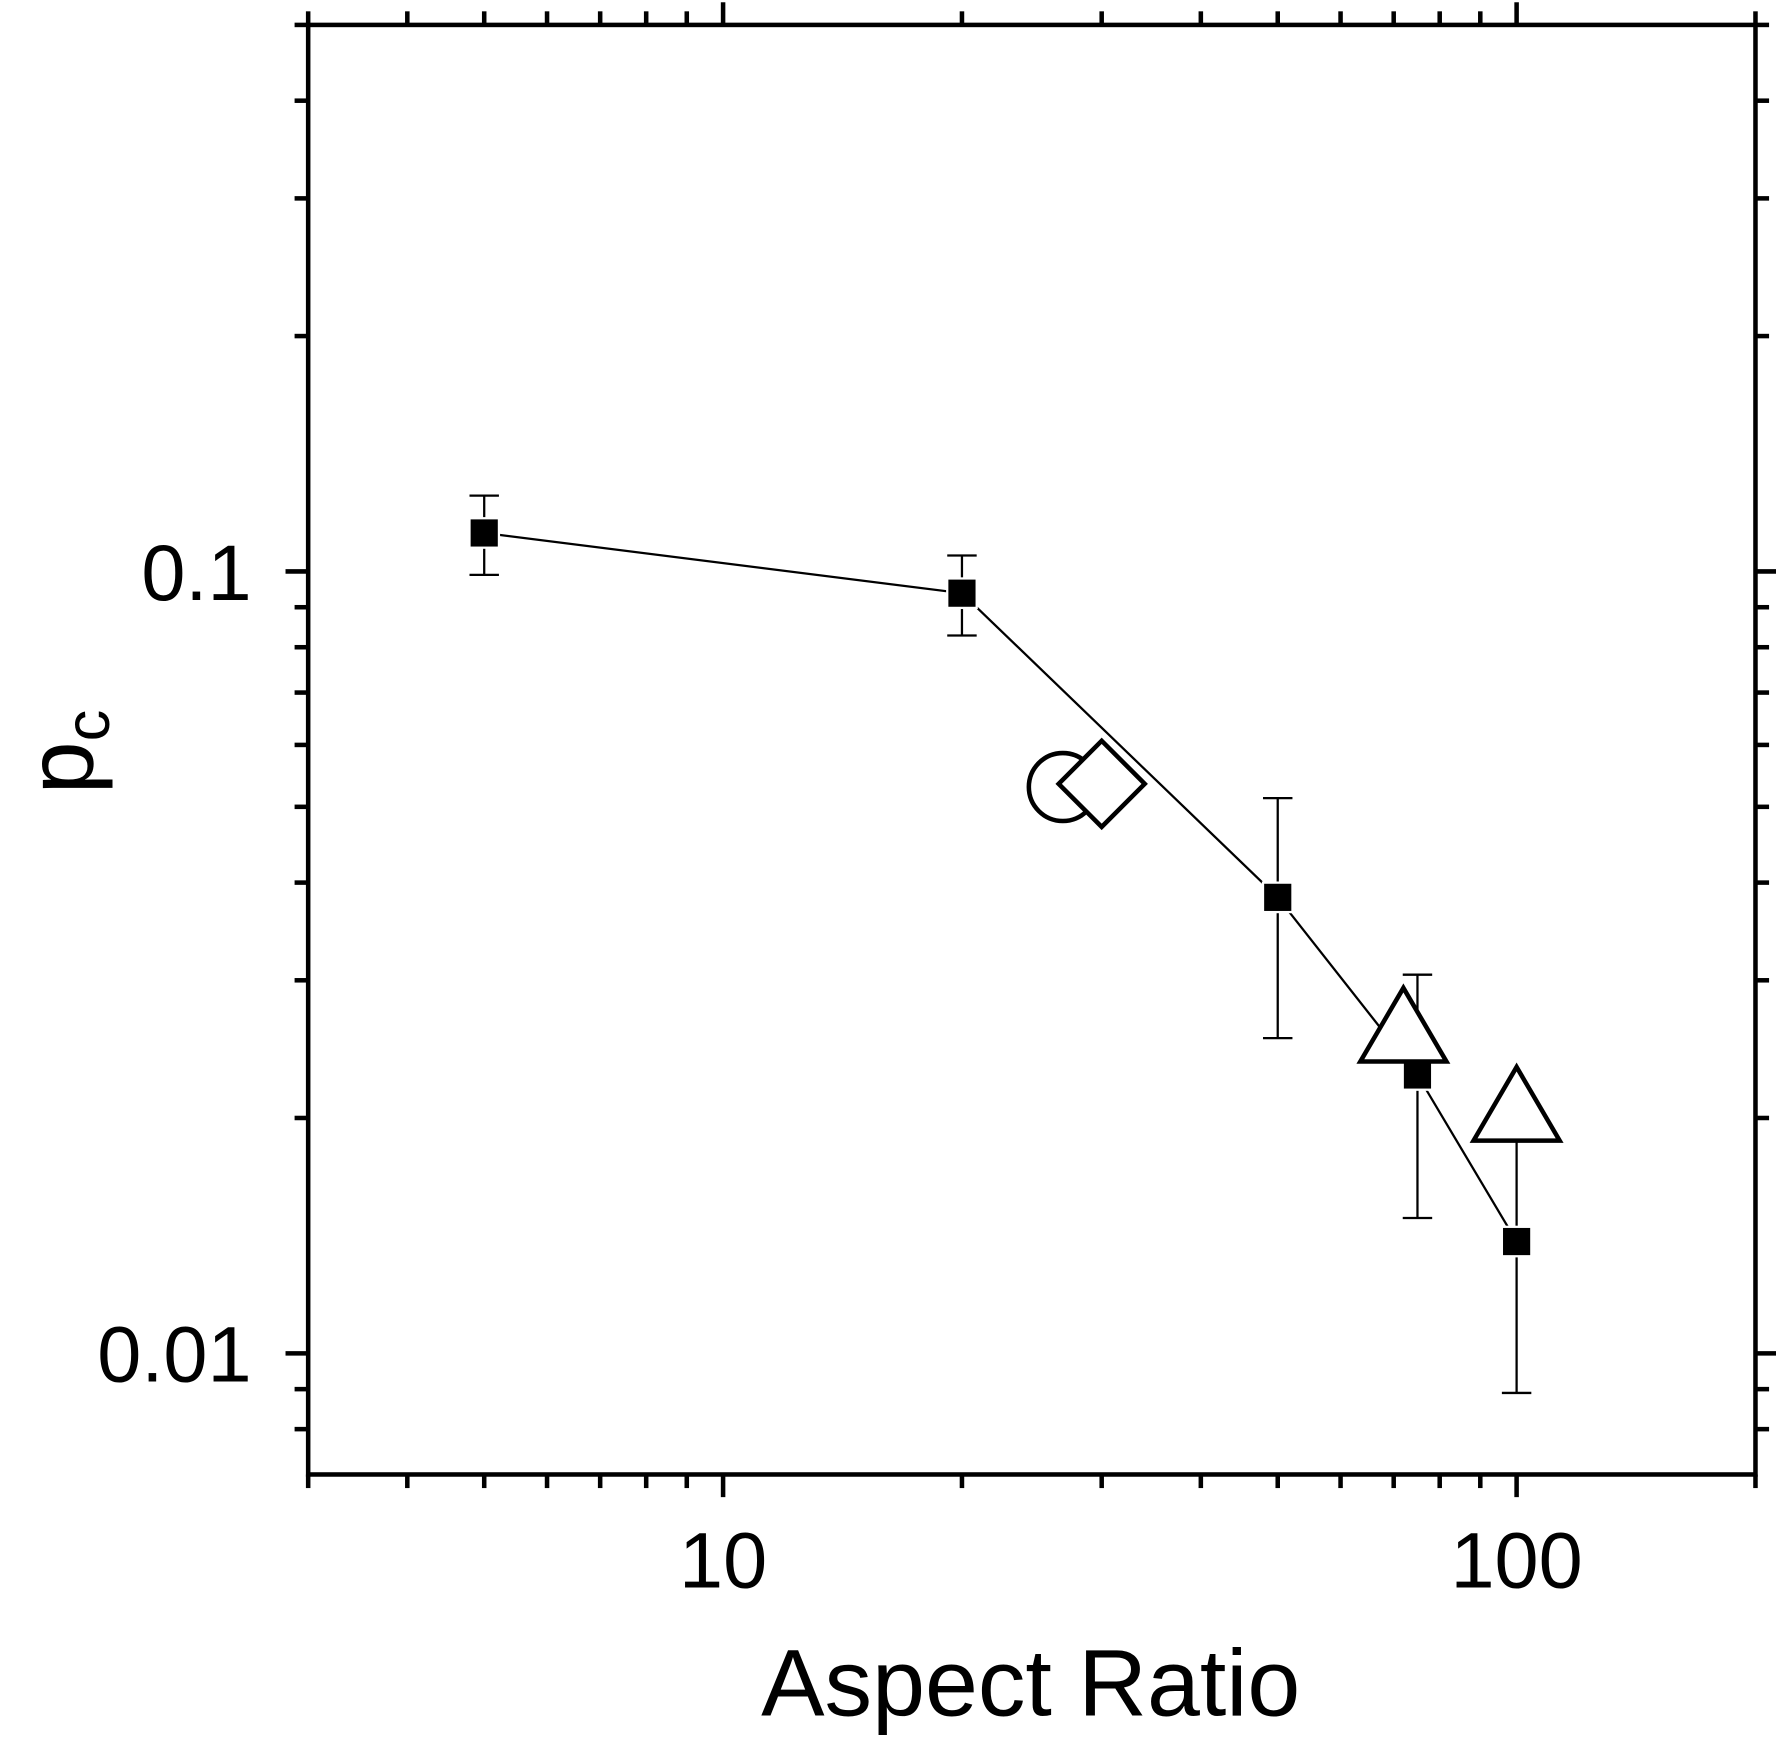  What do you see at coordinates (723, 1560) in the screenshot?
I see `x-tick-label: 10` at bounding box center [723, 1560].